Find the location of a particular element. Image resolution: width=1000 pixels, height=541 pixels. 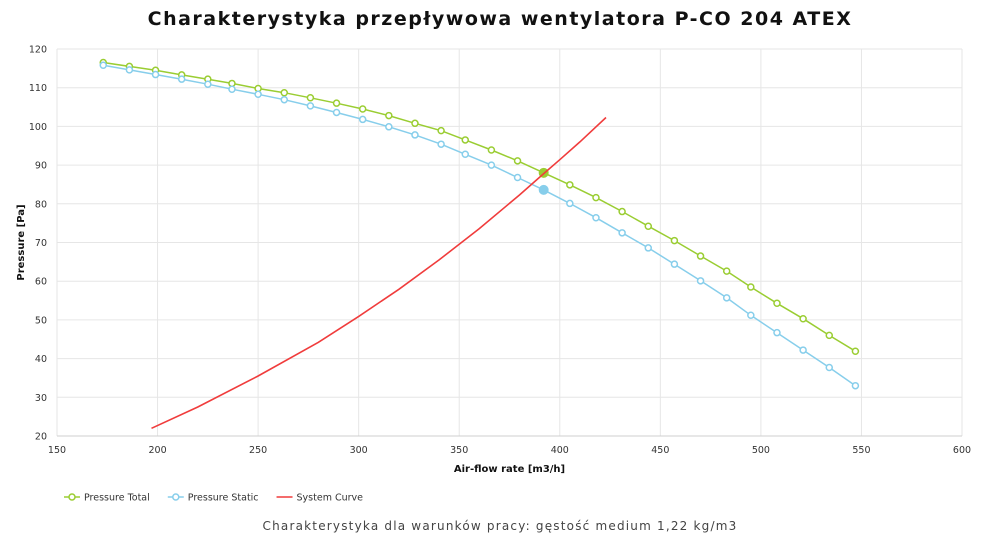

x-tick-label: 250 is located at coordinates (258, 450).